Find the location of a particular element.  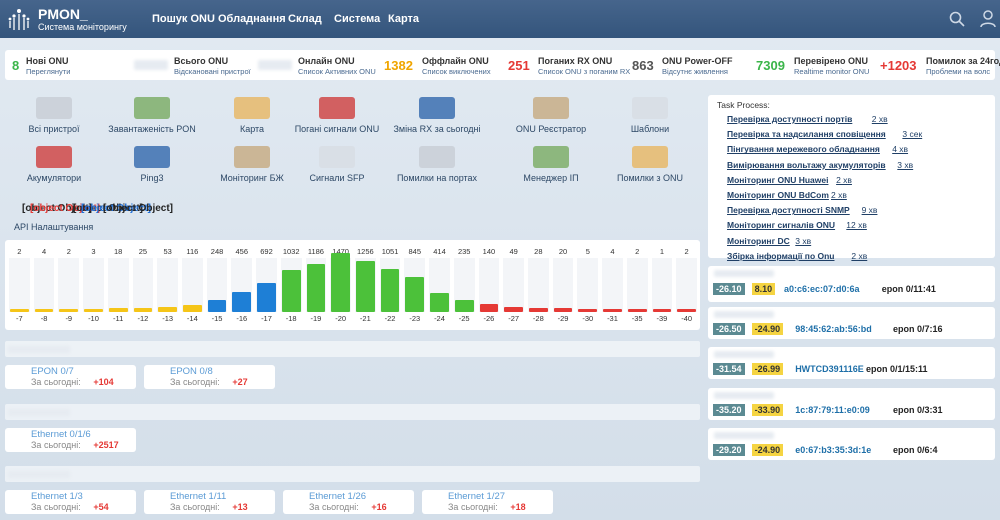

tile-label: Шаблони is located at coordinates (650, 129).